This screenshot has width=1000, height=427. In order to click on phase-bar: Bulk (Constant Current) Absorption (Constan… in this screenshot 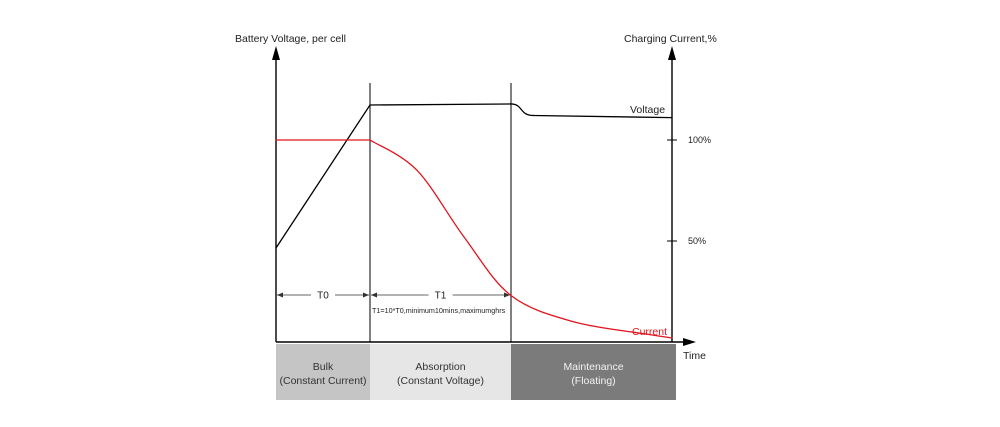, I will do `click(476, 372)`.